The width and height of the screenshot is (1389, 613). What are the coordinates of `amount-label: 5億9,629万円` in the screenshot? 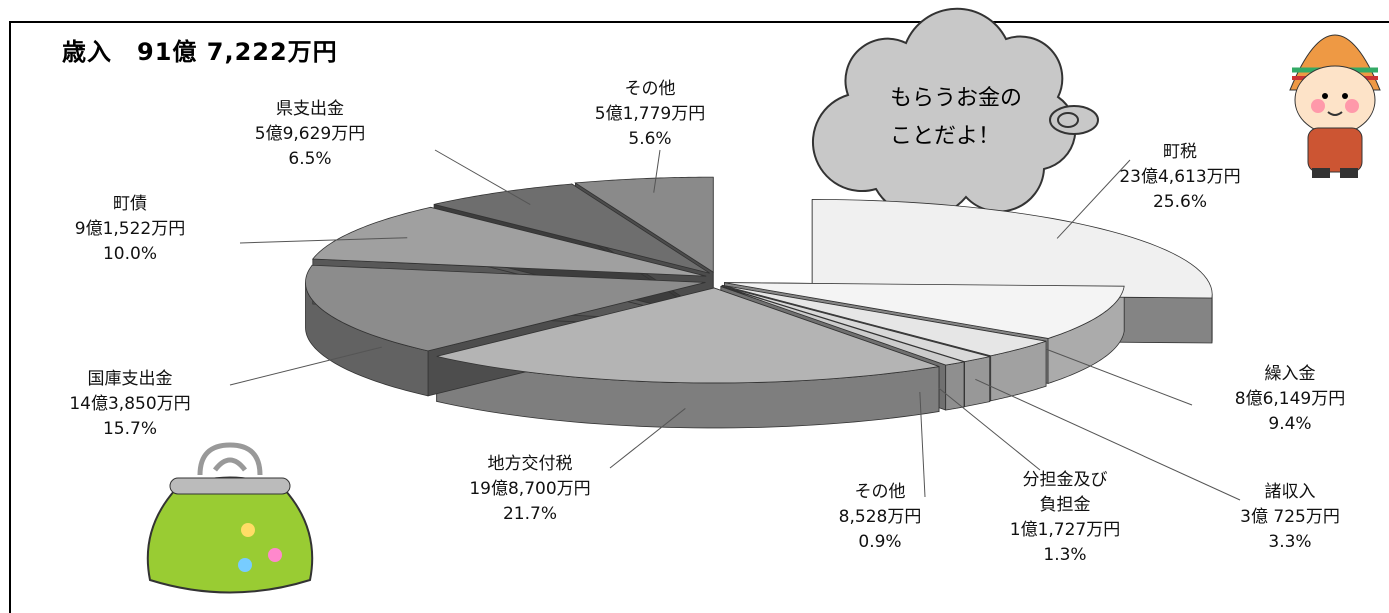 It's located at (310, 134).